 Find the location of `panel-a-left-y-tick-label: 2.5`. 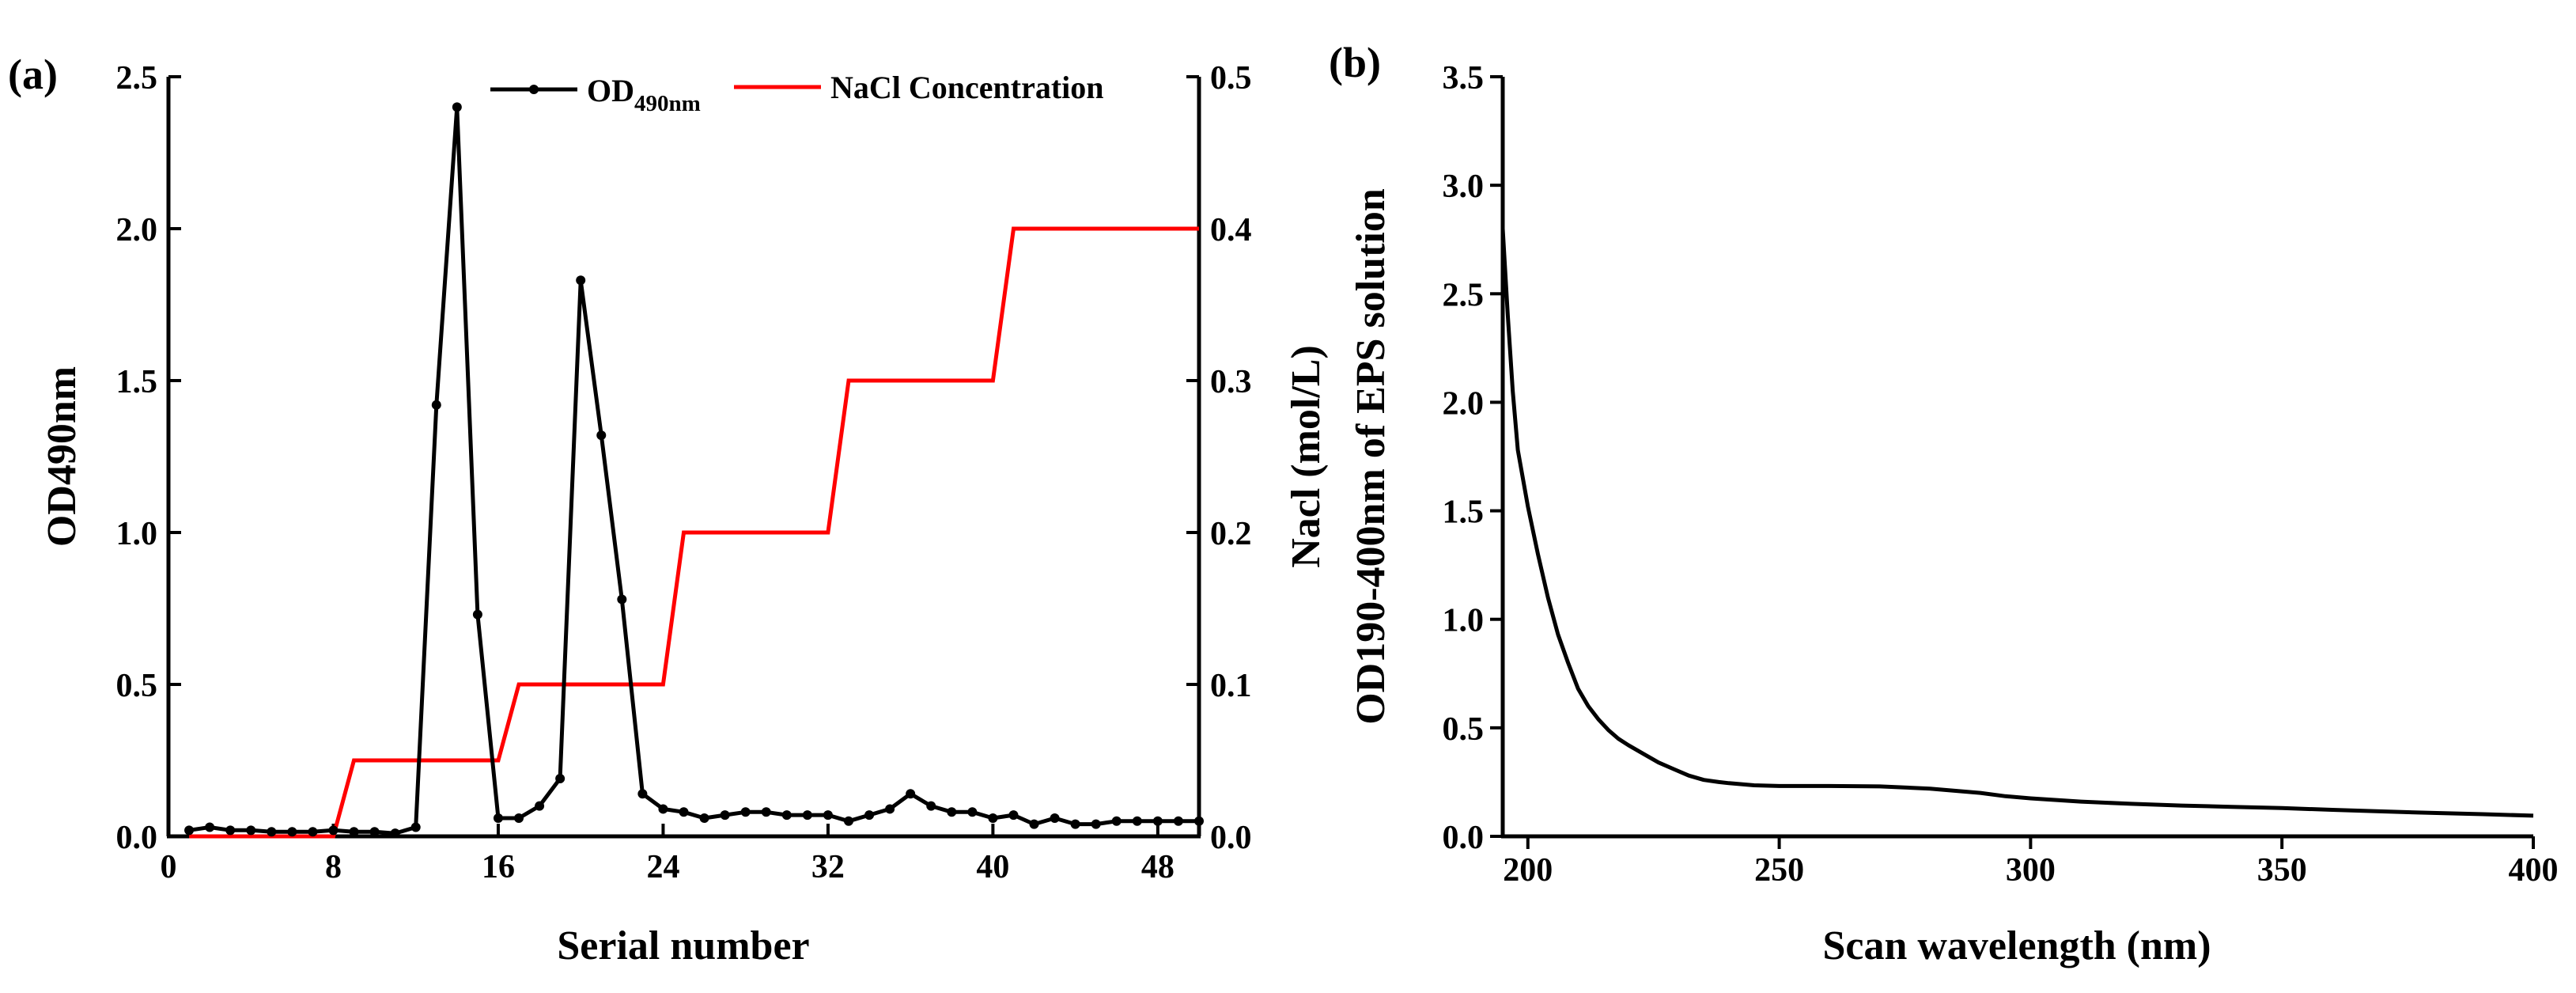

panel-a-left-y-tick-label: 2.5 is located at coordinates (137, 78).